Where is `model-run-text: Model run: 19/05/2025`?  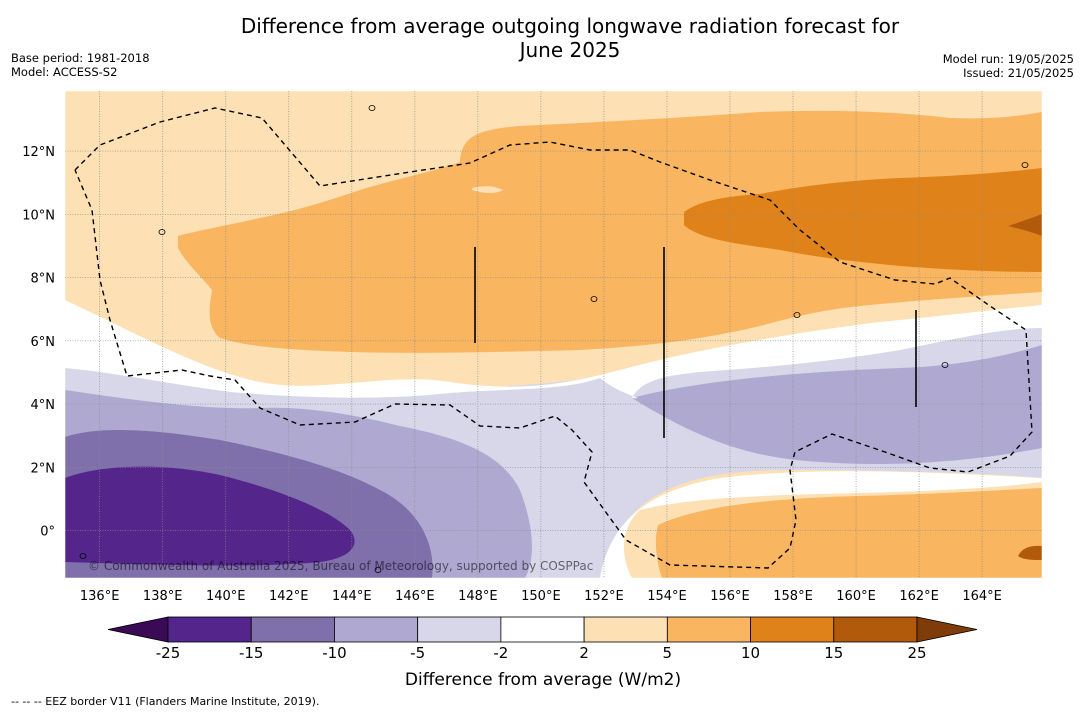
model-run-text: Model run: 19/05/2025 is located at coordinates (1008, 59).